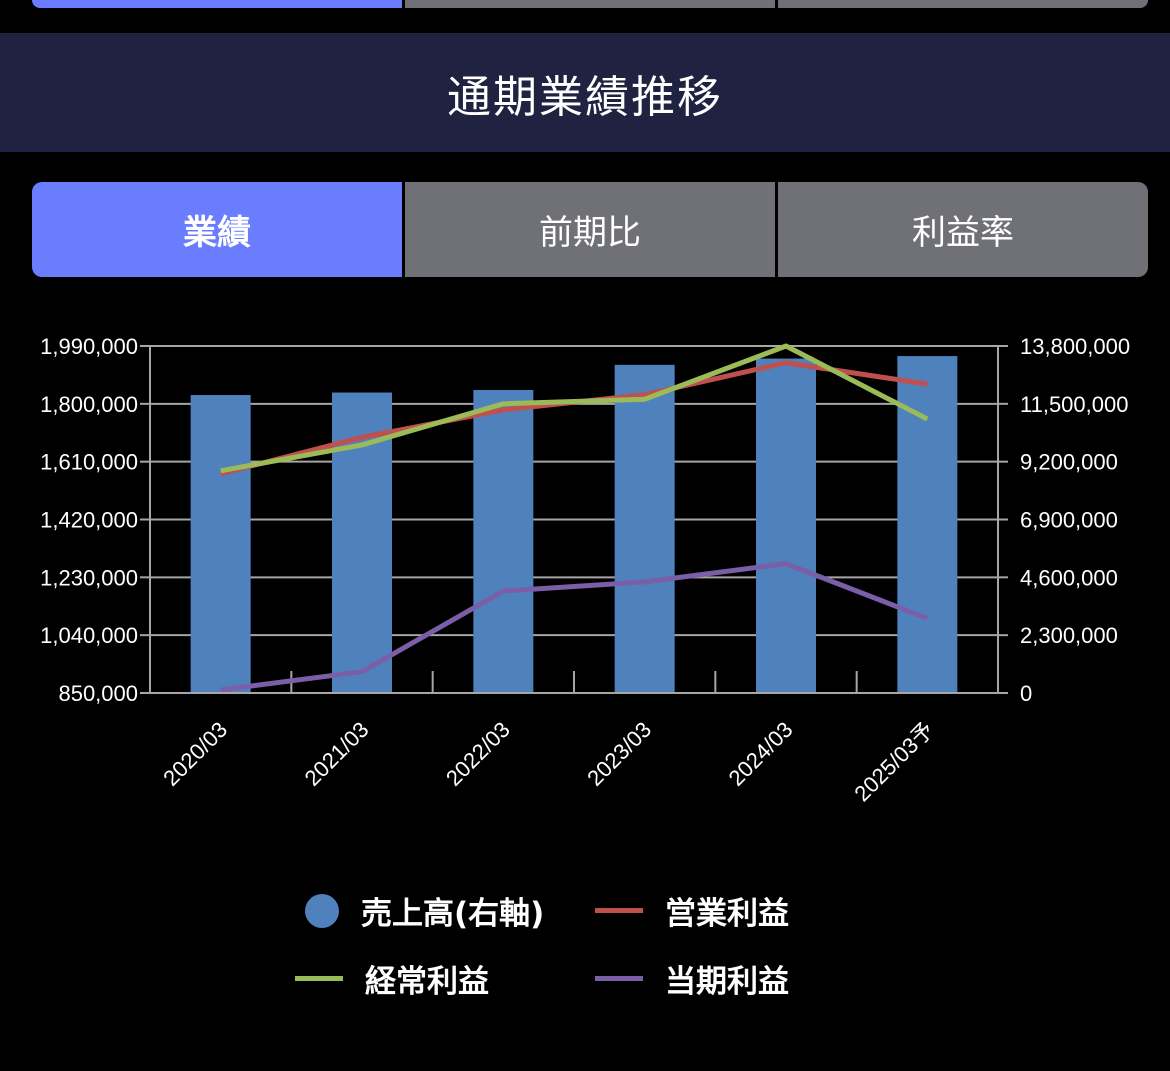 The height and width of the screenshot is (1071, 1170). Describe the element at coordinates (89, 635) in the screenshot. I see `left-tick-label: 1,040,000` at that location.